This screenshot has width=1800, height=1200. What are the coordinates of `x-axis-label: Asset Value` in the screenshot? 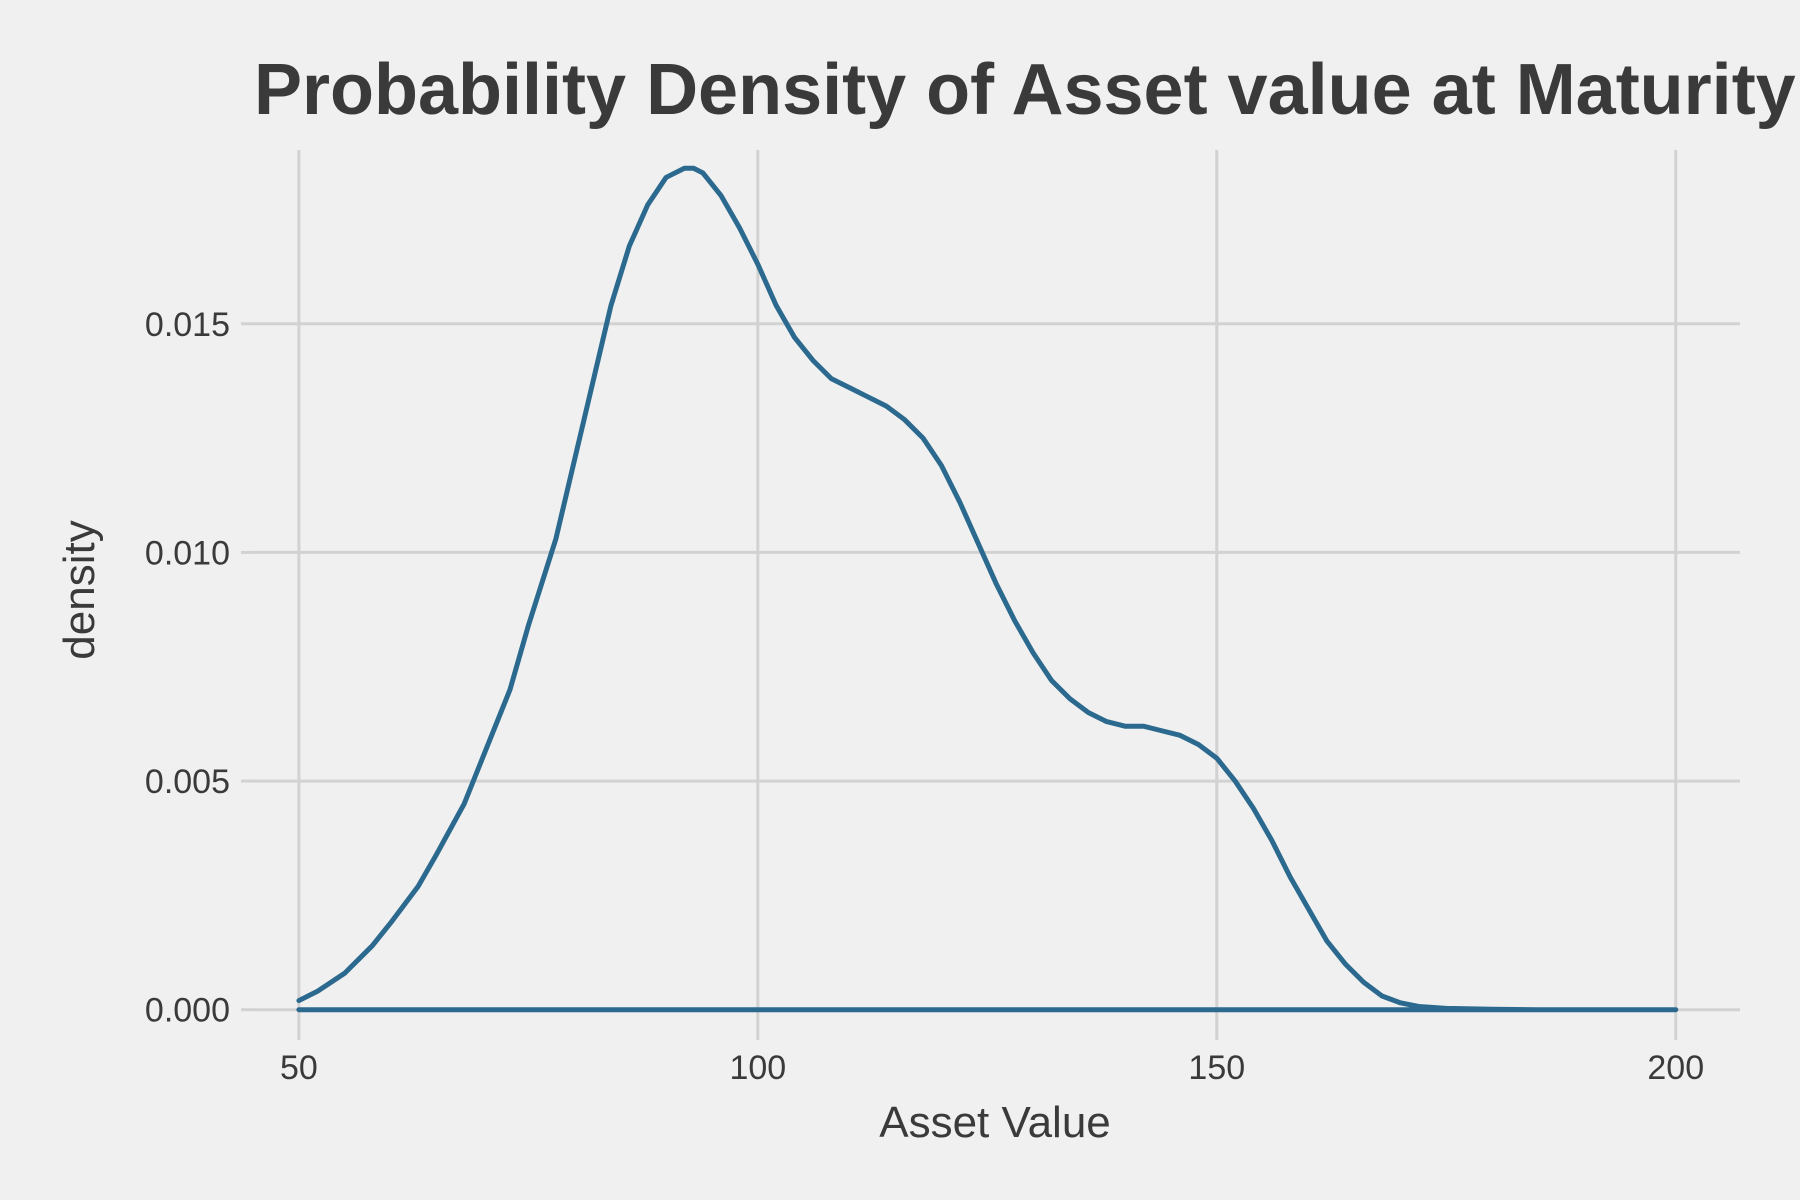 It's located at (995, 1122).